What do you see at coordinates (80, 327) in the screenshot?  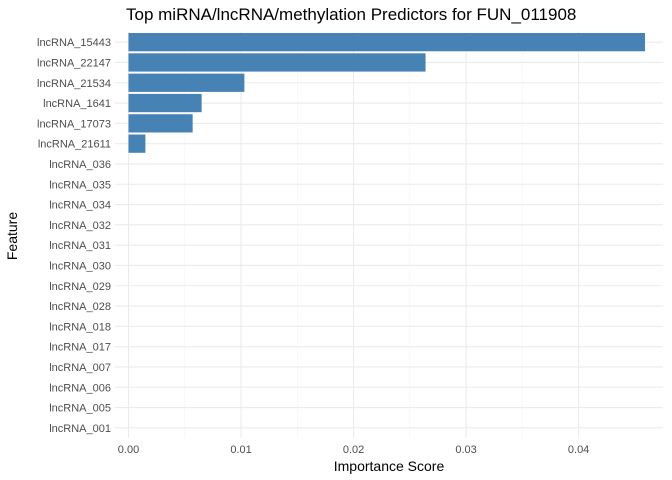 I see `y-tick-label: lncRNA_018` at bounding box center [80, 327].